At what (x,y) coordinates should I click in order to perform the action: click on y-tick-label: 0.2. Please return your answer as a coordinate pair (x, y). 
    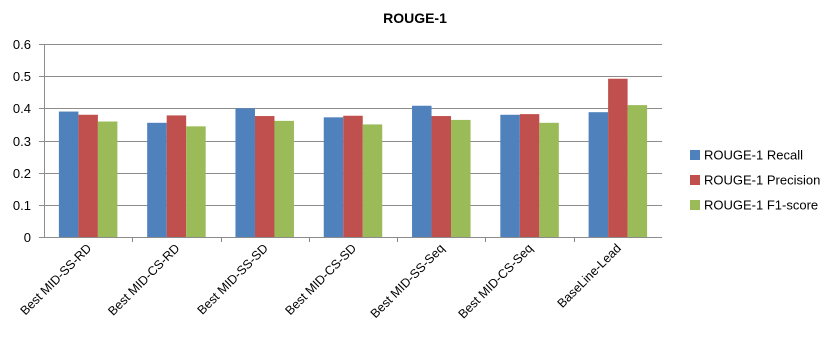
    Looking at the image, I should click on (22, 173).